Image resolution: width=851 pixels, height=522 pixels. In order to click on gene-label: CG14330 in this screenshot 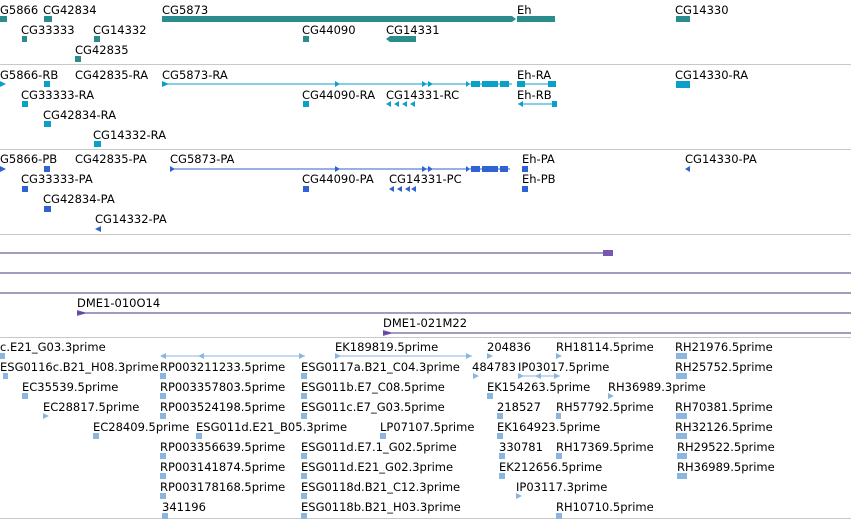, I will do `click(702, 10)`.